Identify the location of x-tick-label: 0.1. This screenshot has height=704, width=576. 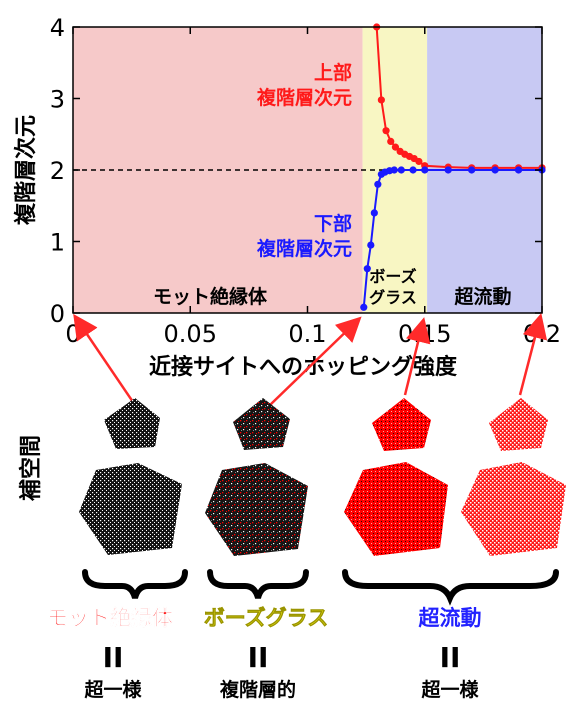
(307, 334).